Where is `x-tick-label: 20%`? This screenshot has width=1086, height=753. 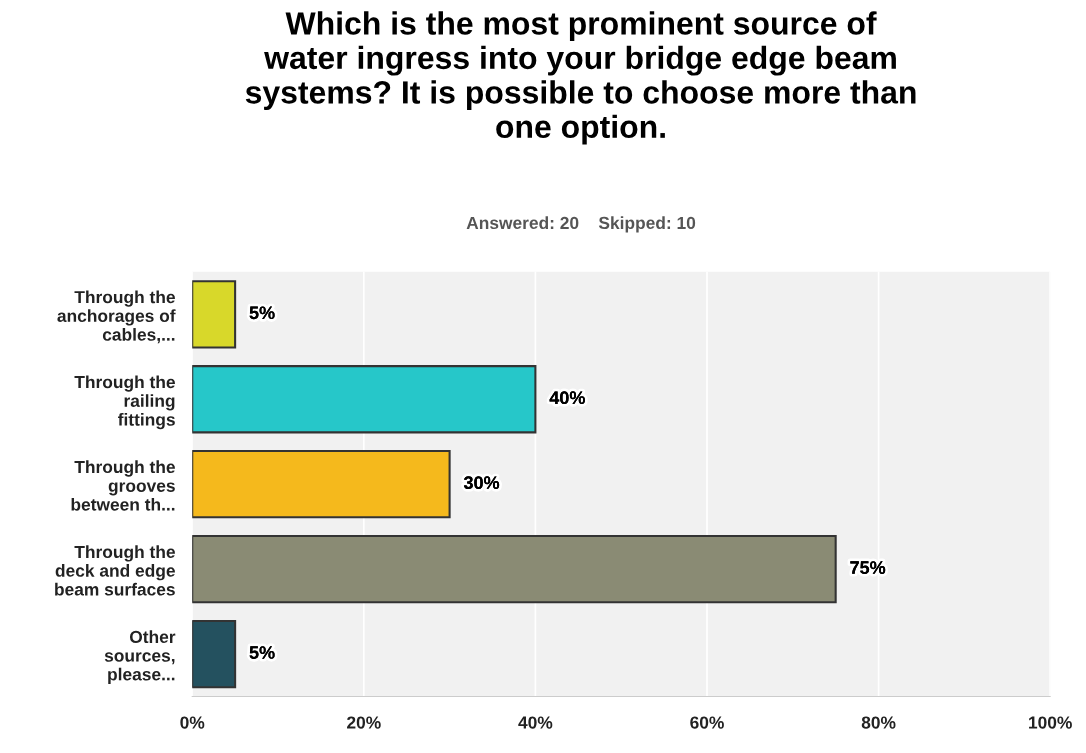
x-tick-label: 20% is located at coordinates (364, 722).